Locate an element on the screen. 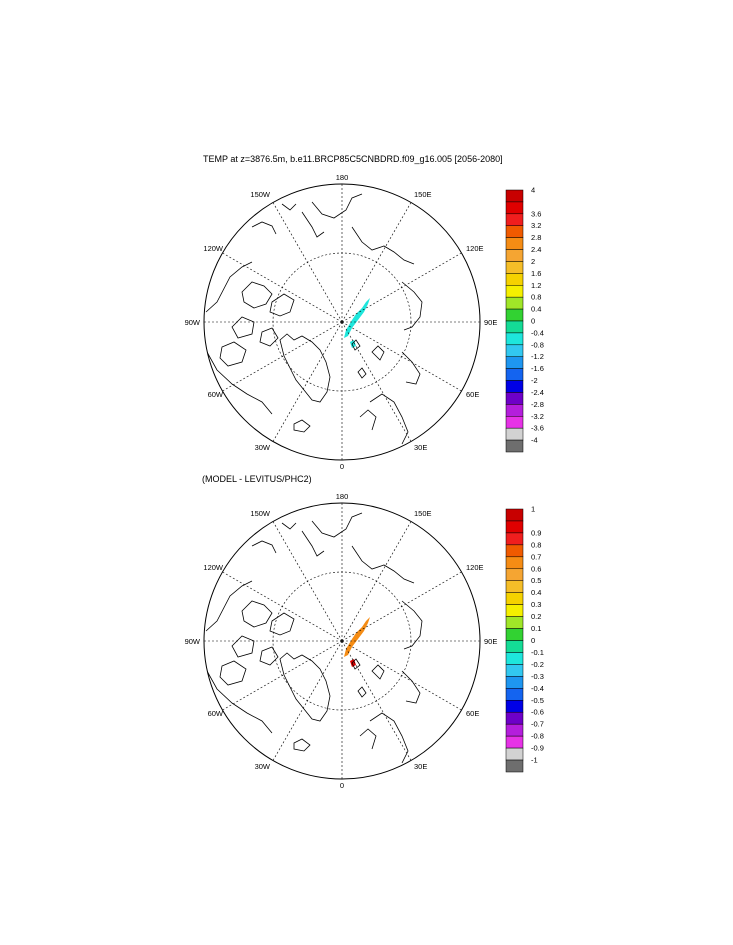  colorbar-tick-label: 3.6 is located at coordinates (536, 213).